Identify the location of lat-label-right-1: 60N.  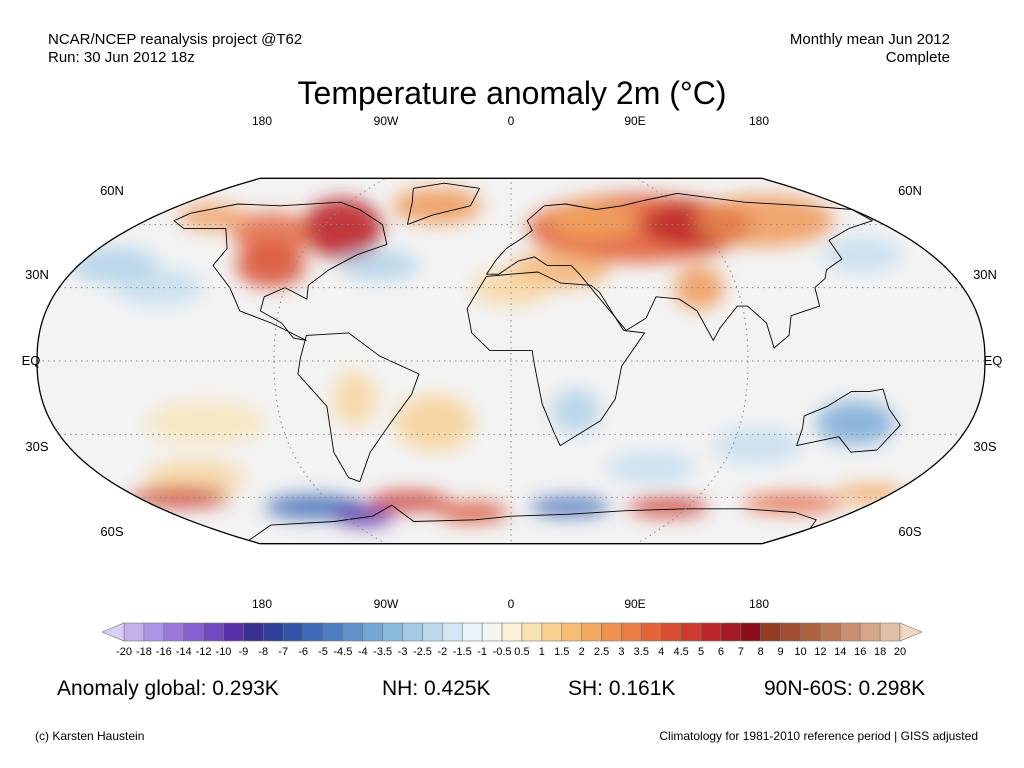
(910, 190).